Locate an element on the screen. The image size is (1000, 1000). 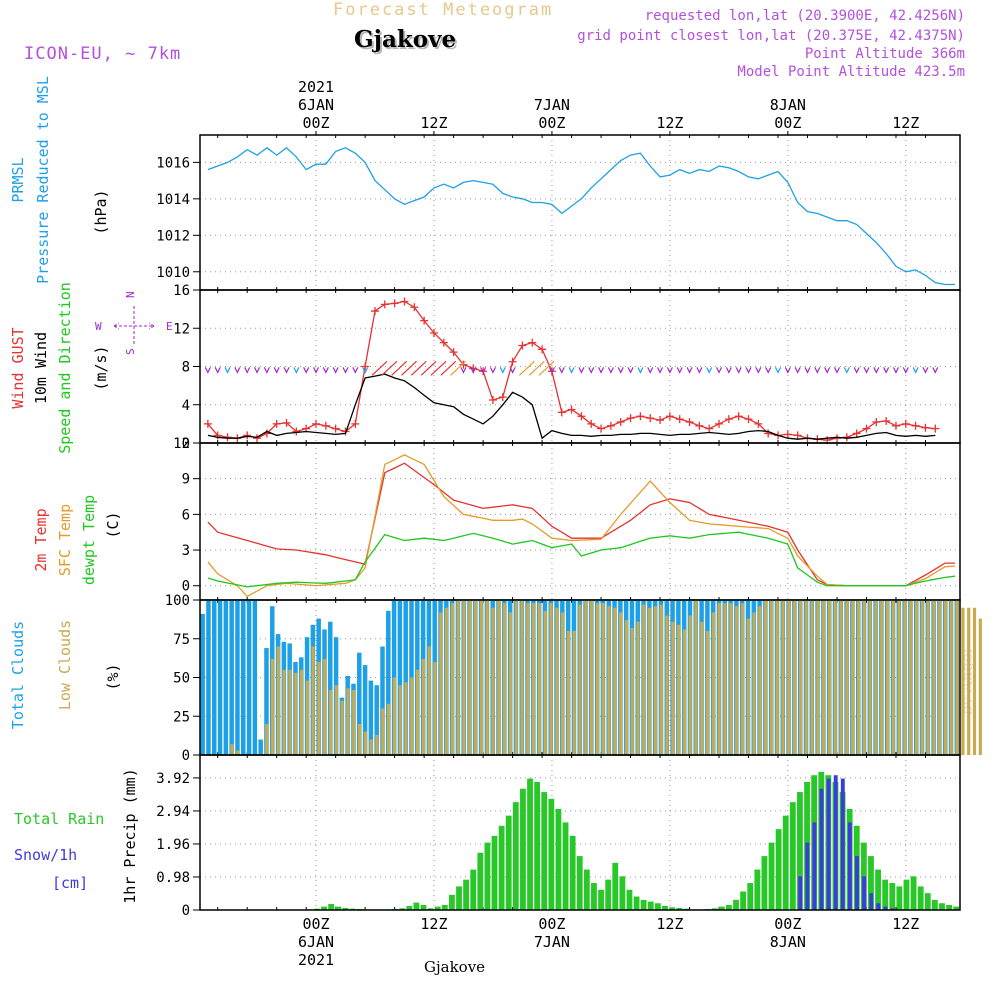
footer-location: Gjakove is located at coordinates (455, 967).